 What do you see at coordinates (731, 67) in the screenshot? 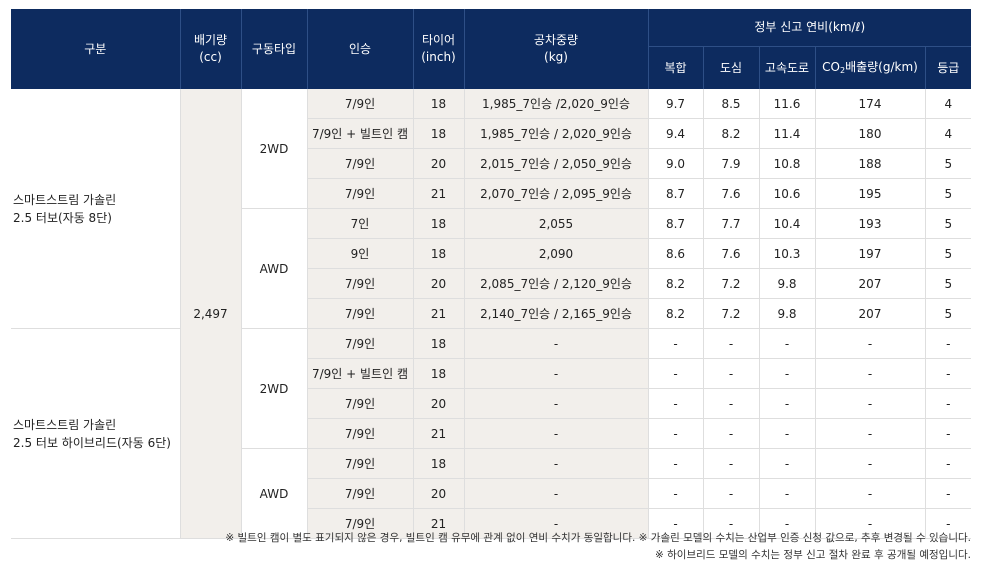
I see `header-city: 도심` at bounding box center [731, 67].